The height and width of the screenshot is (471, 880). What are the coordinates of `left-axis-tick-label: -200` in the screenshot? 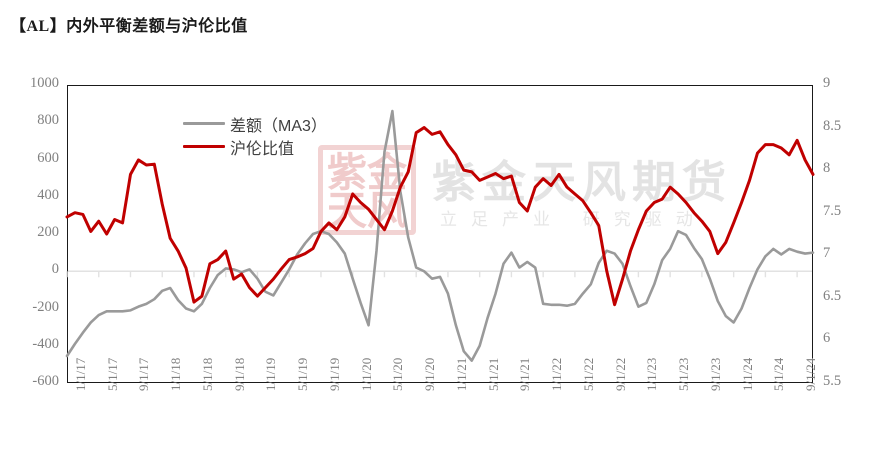 It's located at (45, 306).